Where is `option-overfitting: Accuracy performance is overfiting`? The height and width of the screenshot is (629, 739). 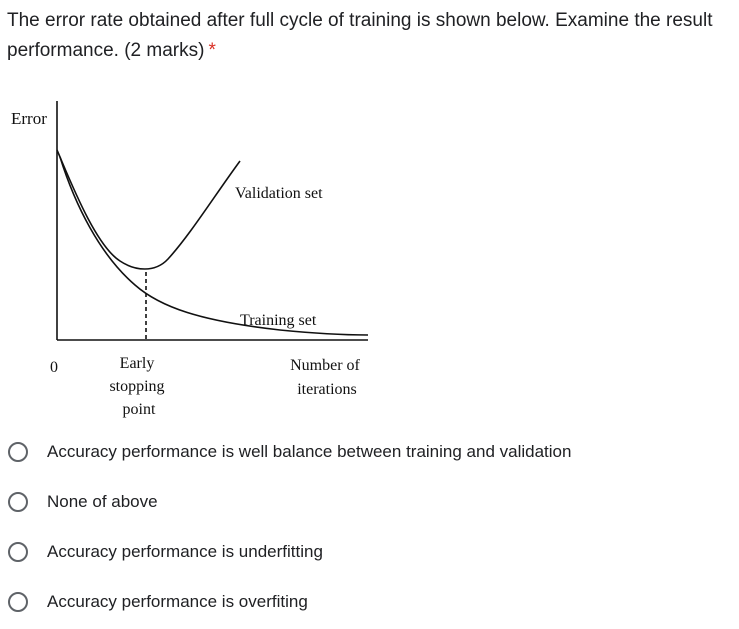
option-overfitting: Accuracy performance is overfiting is located at coordinates (158, 602).